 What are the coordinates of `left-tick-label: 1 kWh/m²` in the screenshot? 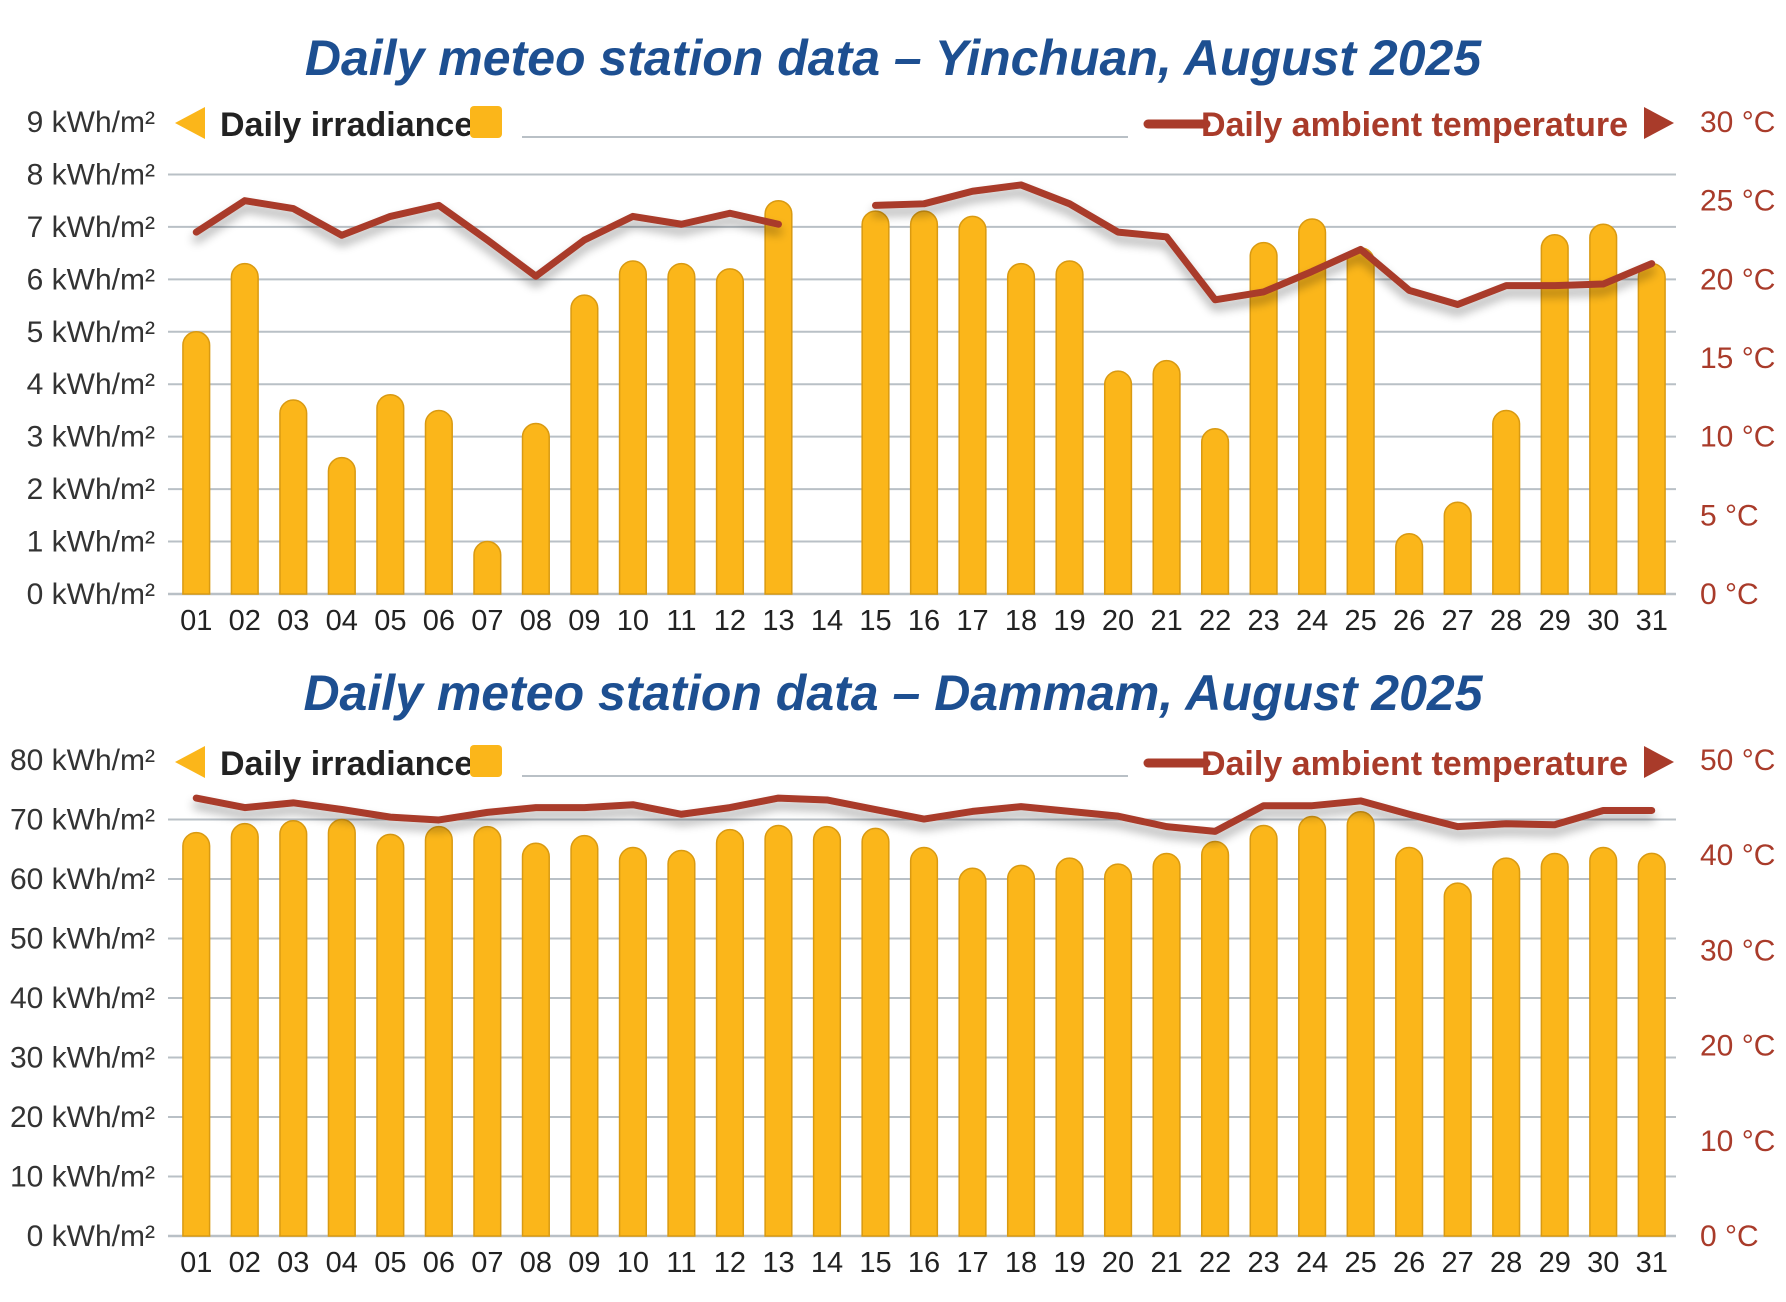 It's located at (91, 542).